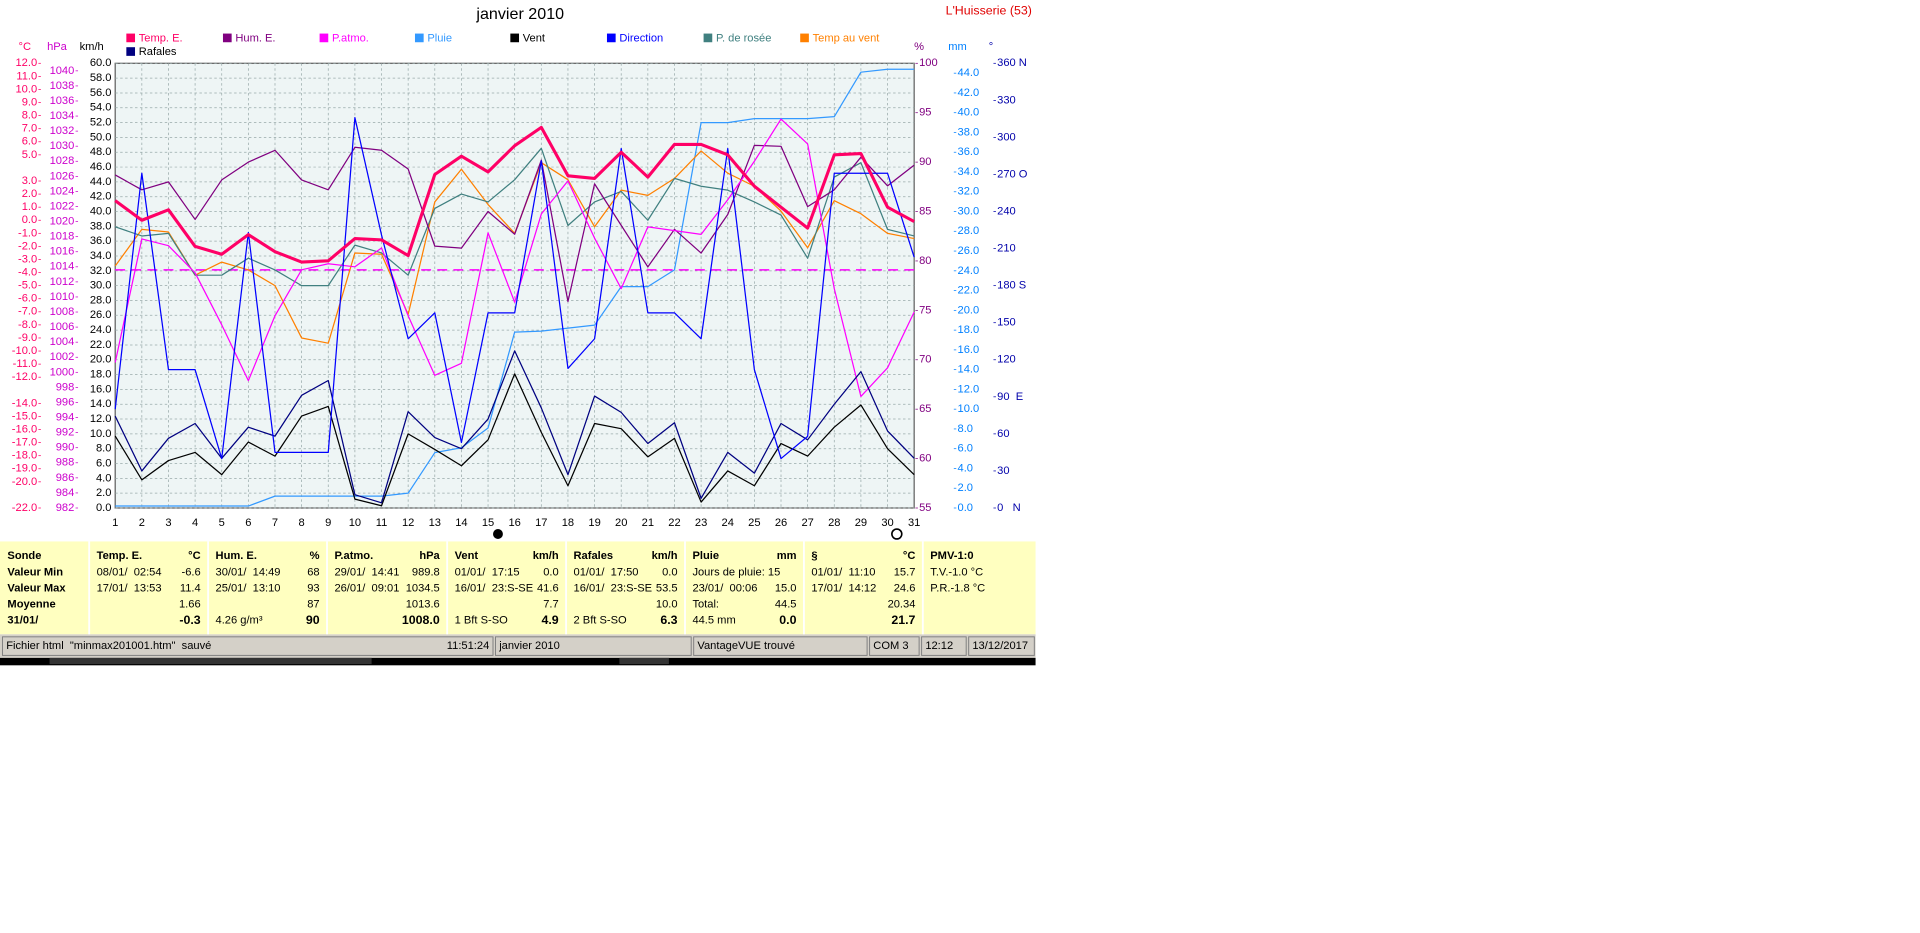  I want to click on x-tick-label: 1, so click(115, 523).